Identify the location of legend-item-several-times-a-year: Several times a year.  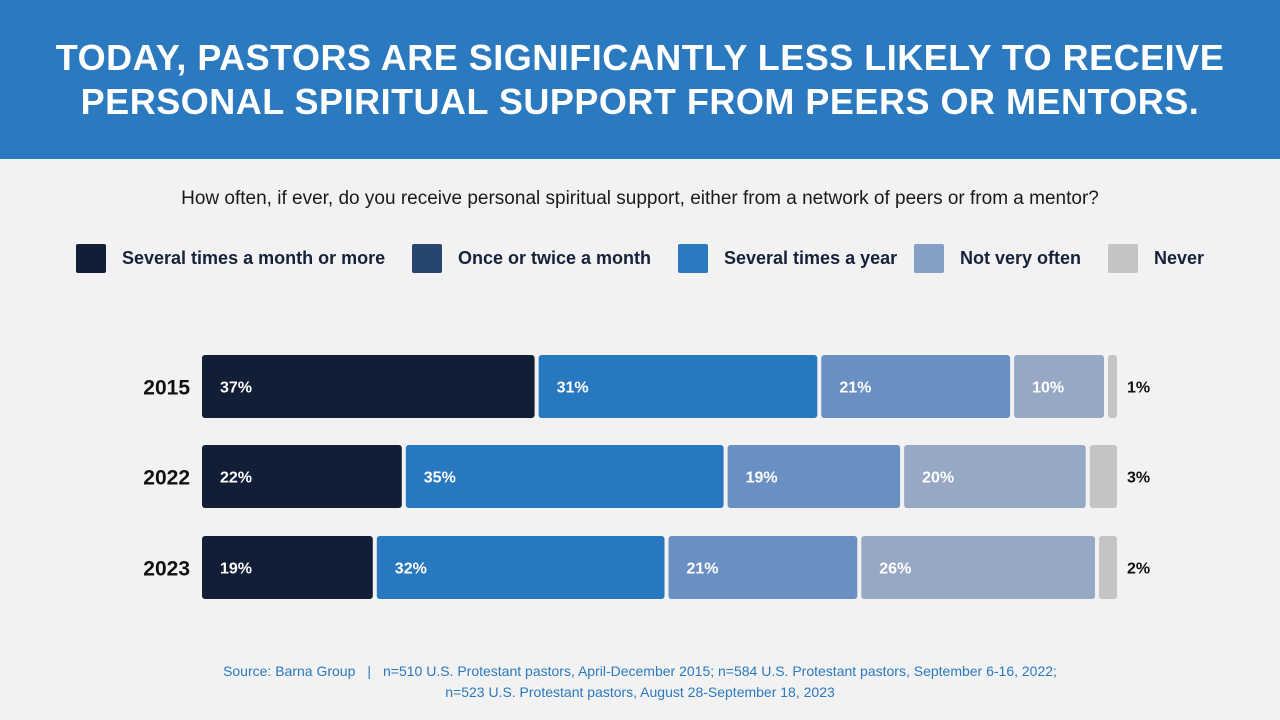
(787, 258).